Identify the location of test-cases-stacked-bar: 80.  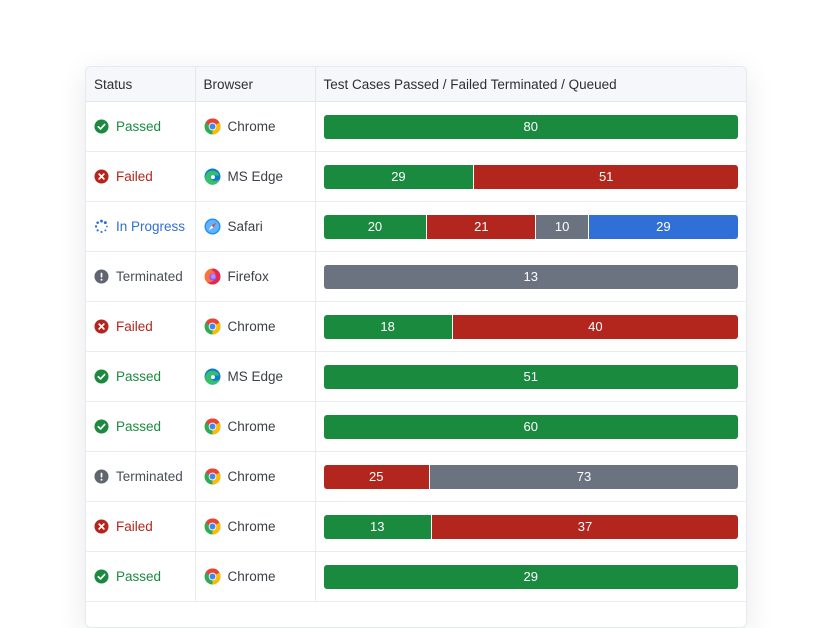
(530, 126).